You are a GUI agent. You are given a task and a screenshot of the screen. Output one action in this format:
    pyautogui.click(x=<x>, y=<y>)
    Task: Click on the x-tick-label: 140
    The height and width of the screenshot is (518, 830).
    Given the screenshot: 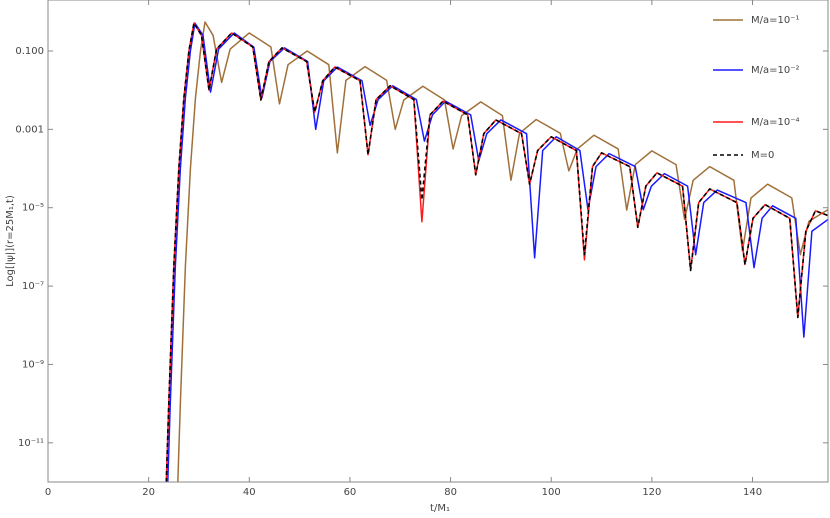 What is the action you would take?
    pyautogui.click(x=752, y=492)
    